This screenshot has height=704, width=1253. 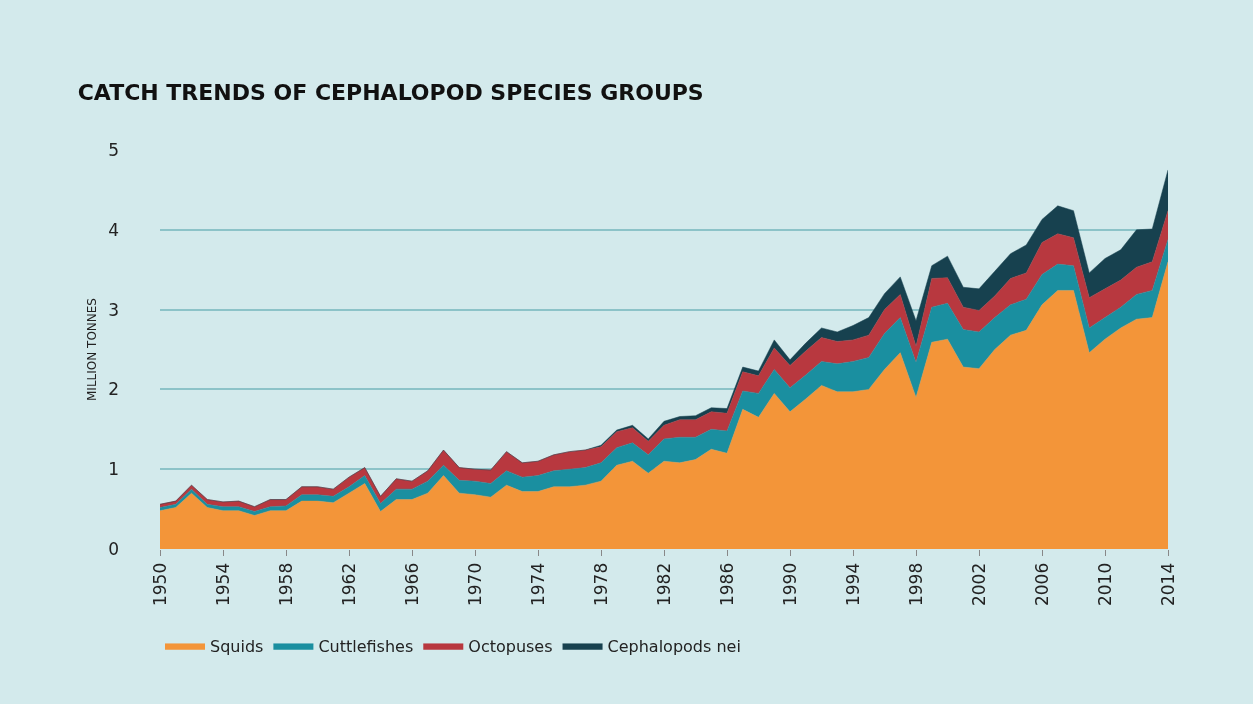 I want to click on x-tick-label: 1982, so click(x=663, y=584).